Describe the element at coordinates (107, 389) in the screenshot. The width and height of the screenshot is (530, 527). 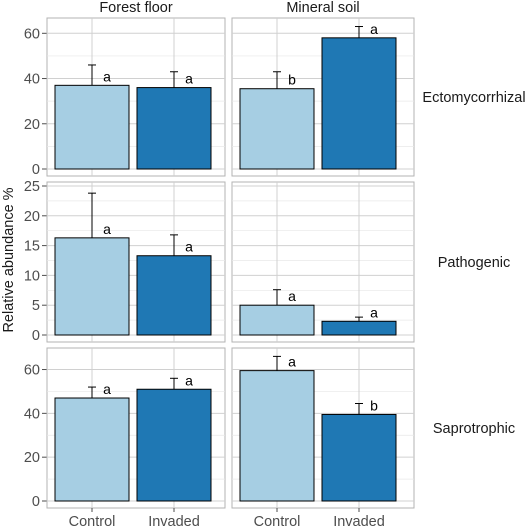
I see `significance-label-2-0-0: a` at that location.